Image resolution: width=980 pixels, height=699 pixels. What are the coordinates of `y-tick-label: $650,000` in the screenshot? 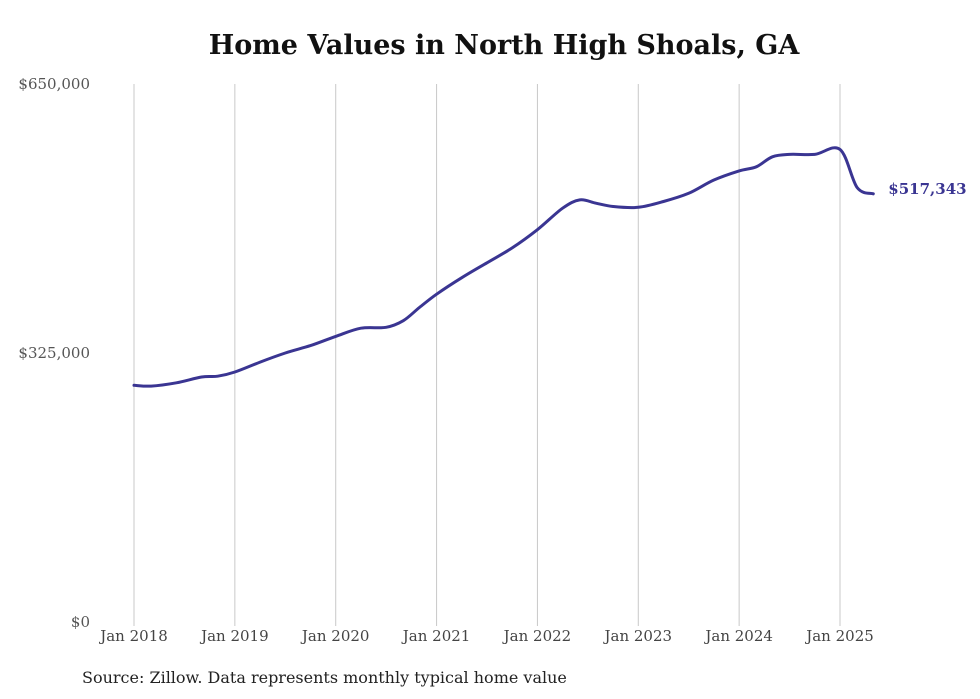 It's located at (54, 84).